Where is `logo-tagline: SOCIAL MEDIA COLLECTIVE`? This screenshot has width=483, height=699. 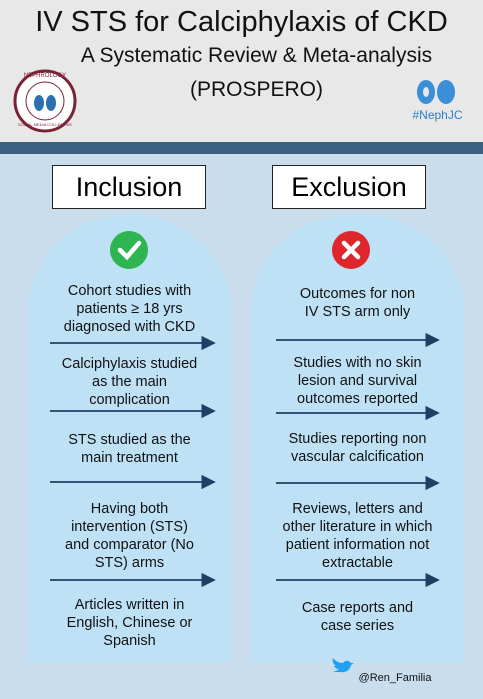 logo-tagline: SOCIAL MEDIA COLLECTIVE is located at coordinates (45, 124).